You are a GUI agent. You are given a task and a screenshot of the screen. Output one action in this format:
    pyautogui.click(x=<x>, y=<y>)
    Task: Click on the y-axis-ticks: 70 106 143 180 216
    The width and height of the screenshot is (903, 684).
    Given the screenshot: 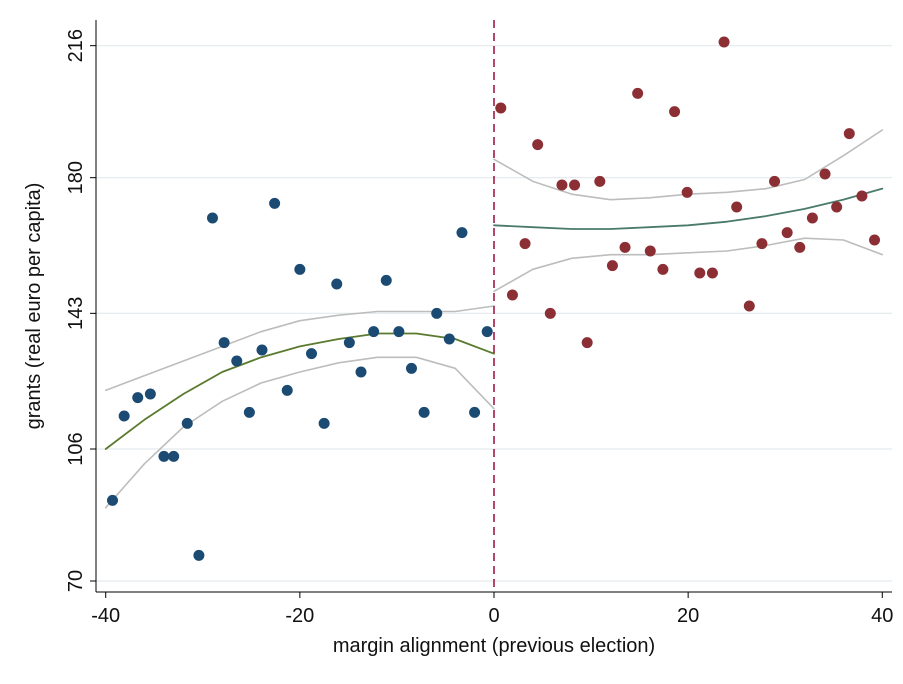 What is the action you would take?
    pyautogui.click(x=80, y=310)
    